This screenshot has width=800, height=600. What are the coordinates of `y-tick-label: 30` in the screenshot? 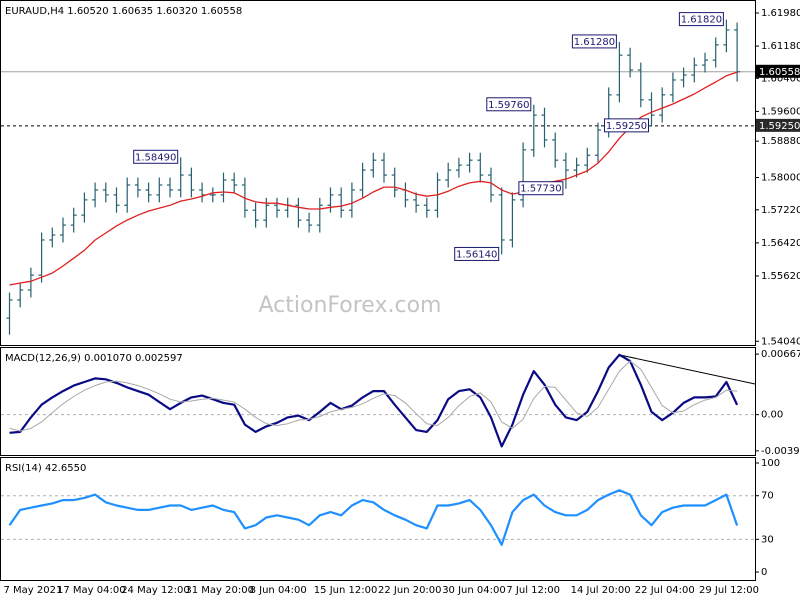 It's located at (767, 539).